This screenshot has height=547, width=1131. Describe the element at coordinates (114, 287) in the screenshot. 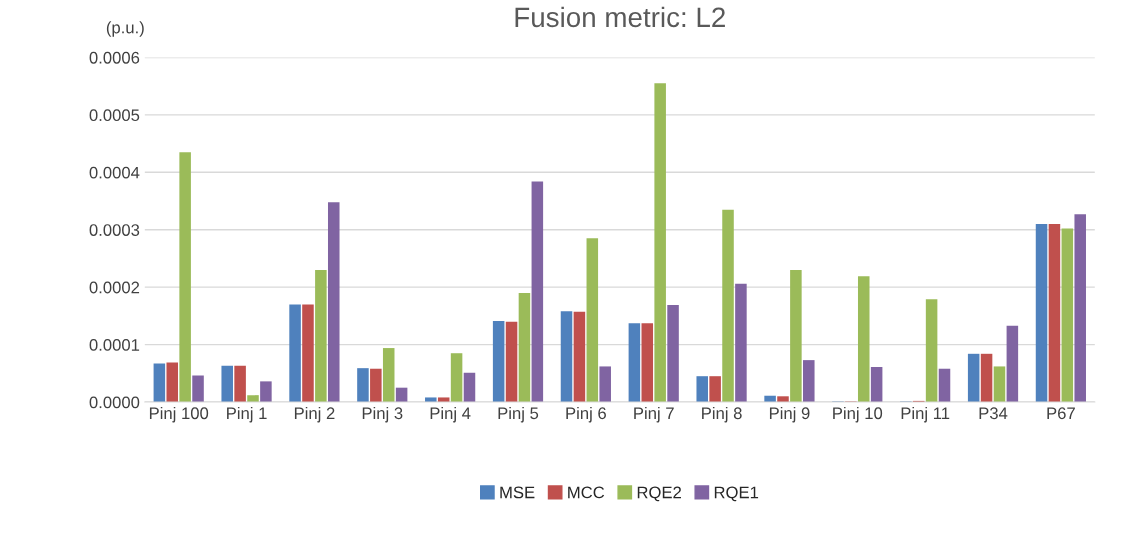

I see `y-tick-label: 0.0002` at that location.